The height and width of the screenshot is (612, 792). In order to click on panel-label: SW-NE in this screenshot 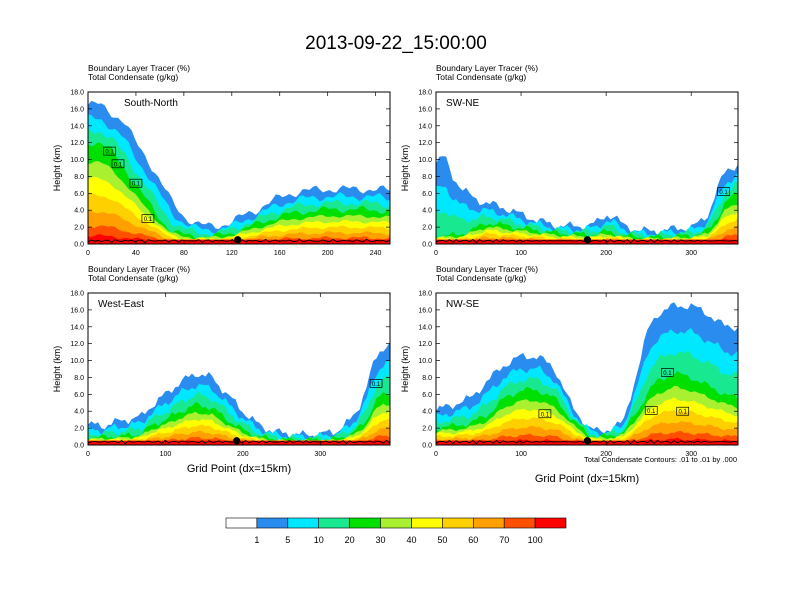, I will do `click(462, 103)`.